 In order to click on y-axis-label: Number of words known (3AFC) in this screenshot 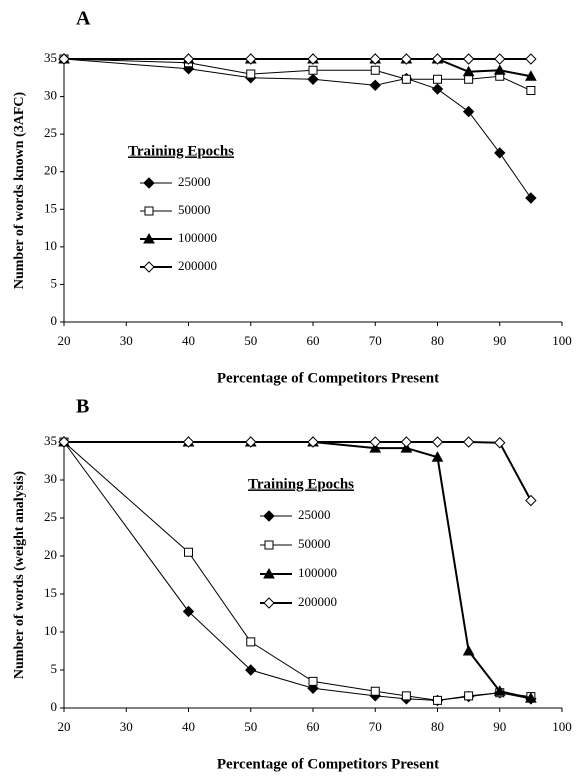, I will do `click(19, 191)`.